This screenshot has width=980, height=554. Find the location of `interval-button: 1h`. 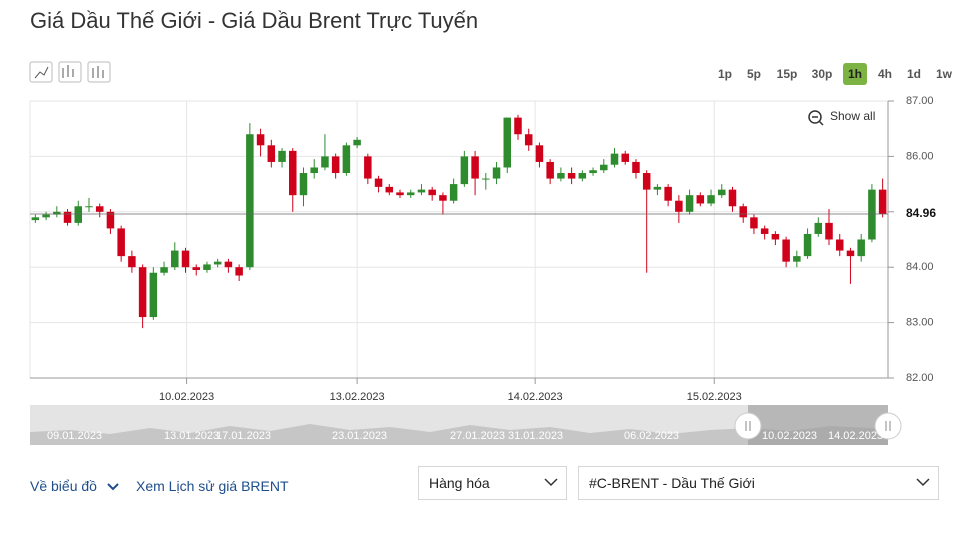

interval-button: 1h is located at coordinates (855, 74).